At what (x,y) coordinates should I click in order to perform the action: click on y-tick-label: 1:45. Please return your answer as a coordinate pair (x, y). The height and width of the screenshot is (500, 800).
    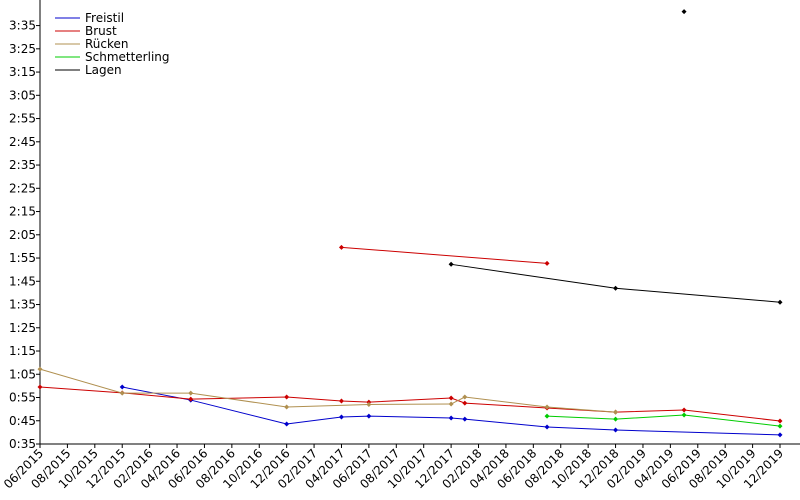
    Looking at the image, I should click on (22, 281).